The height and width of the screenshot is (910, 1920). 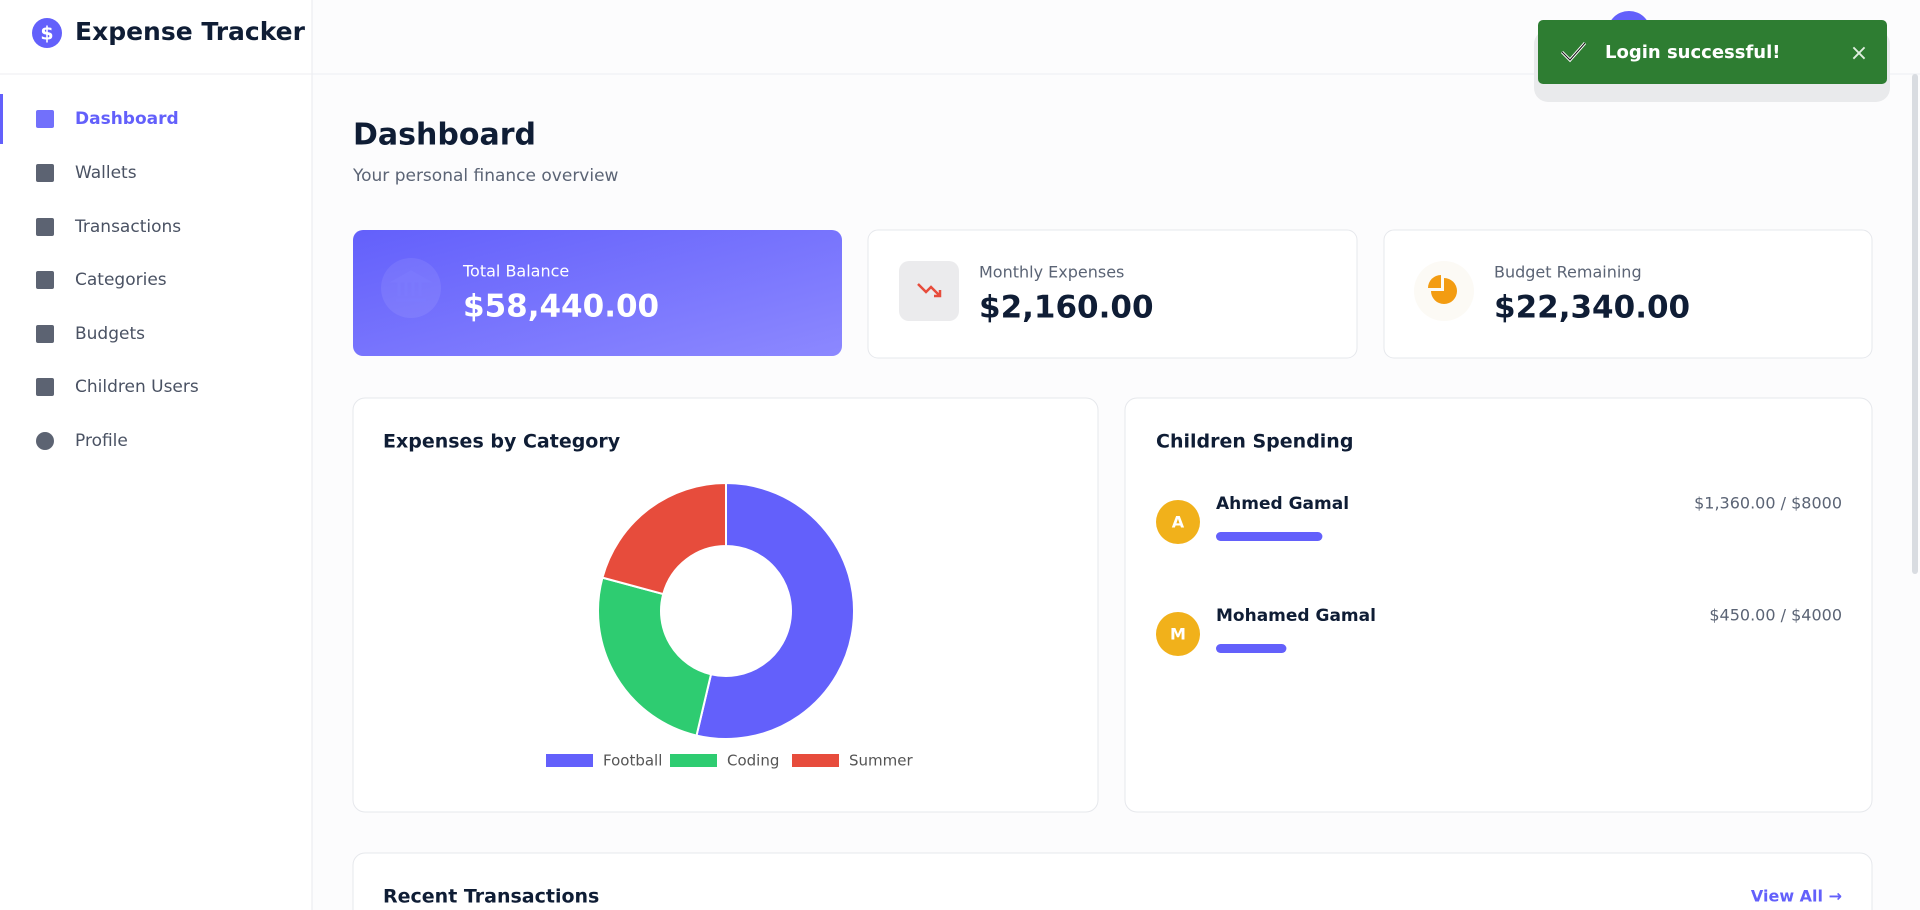 What do you see at coordinates (1573, 51) in the screenshot?
I see `toast-icon` at bounding box center [1573, 51].